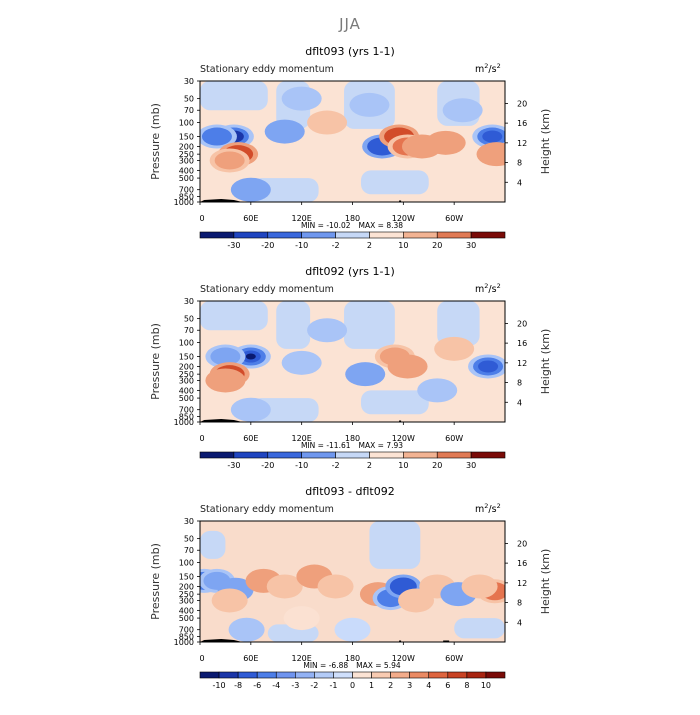 The image size is (700, 715). Describe the element at coordinates (295, 685) in the screenshot. I see `colorbar-label: -3` at that location.